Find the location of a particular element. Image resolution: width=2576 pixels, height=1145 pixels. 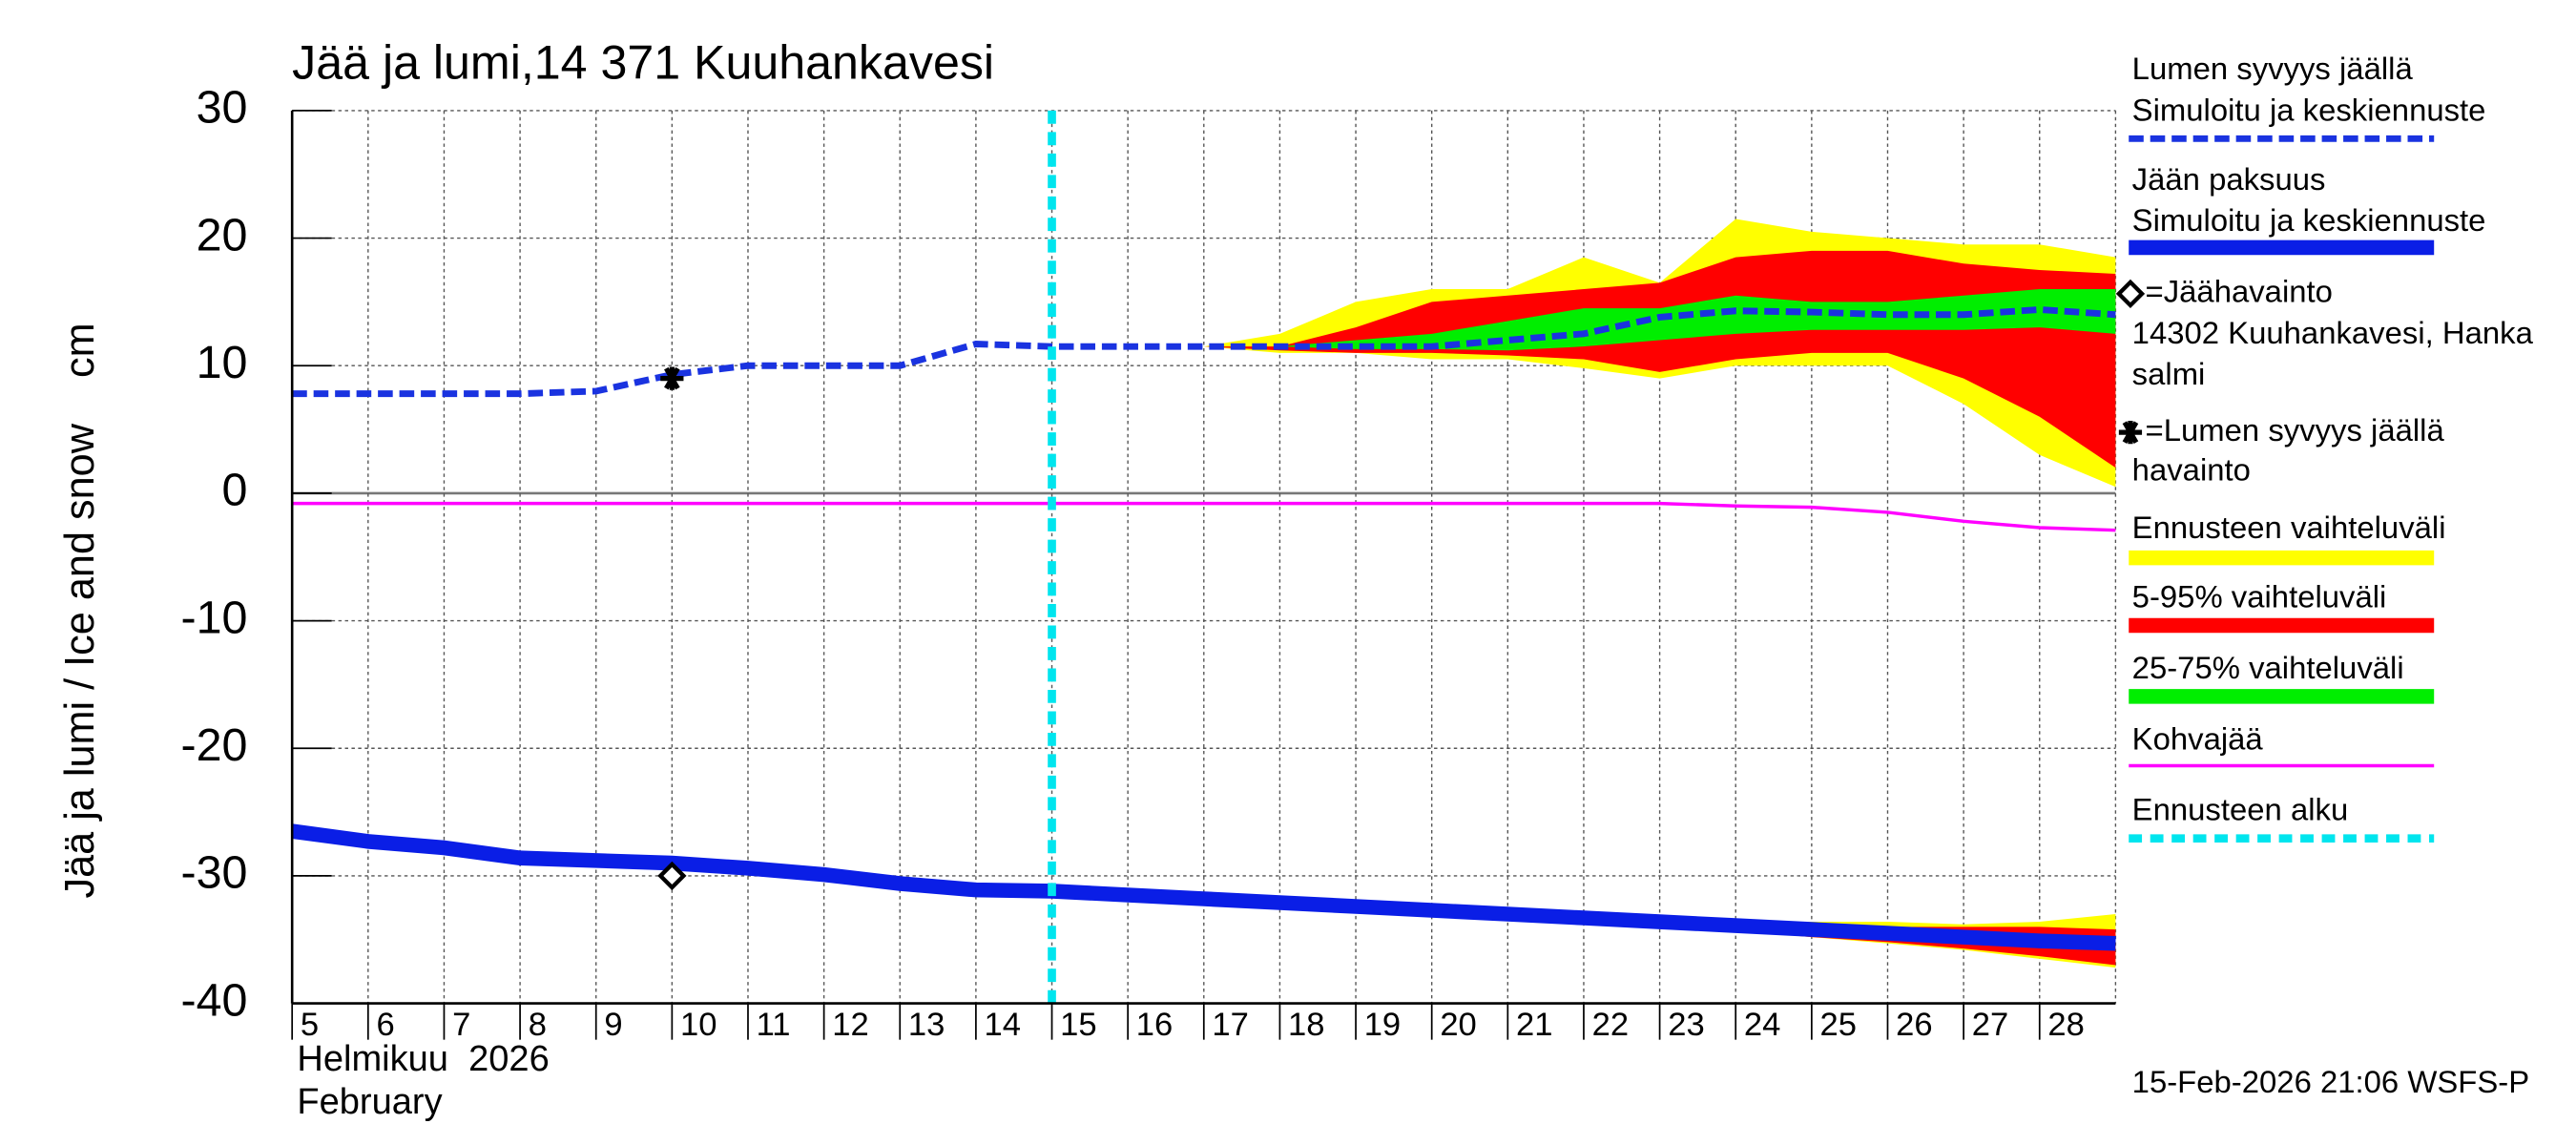

x-axis-label: February is located at coordinates (369, 1102).